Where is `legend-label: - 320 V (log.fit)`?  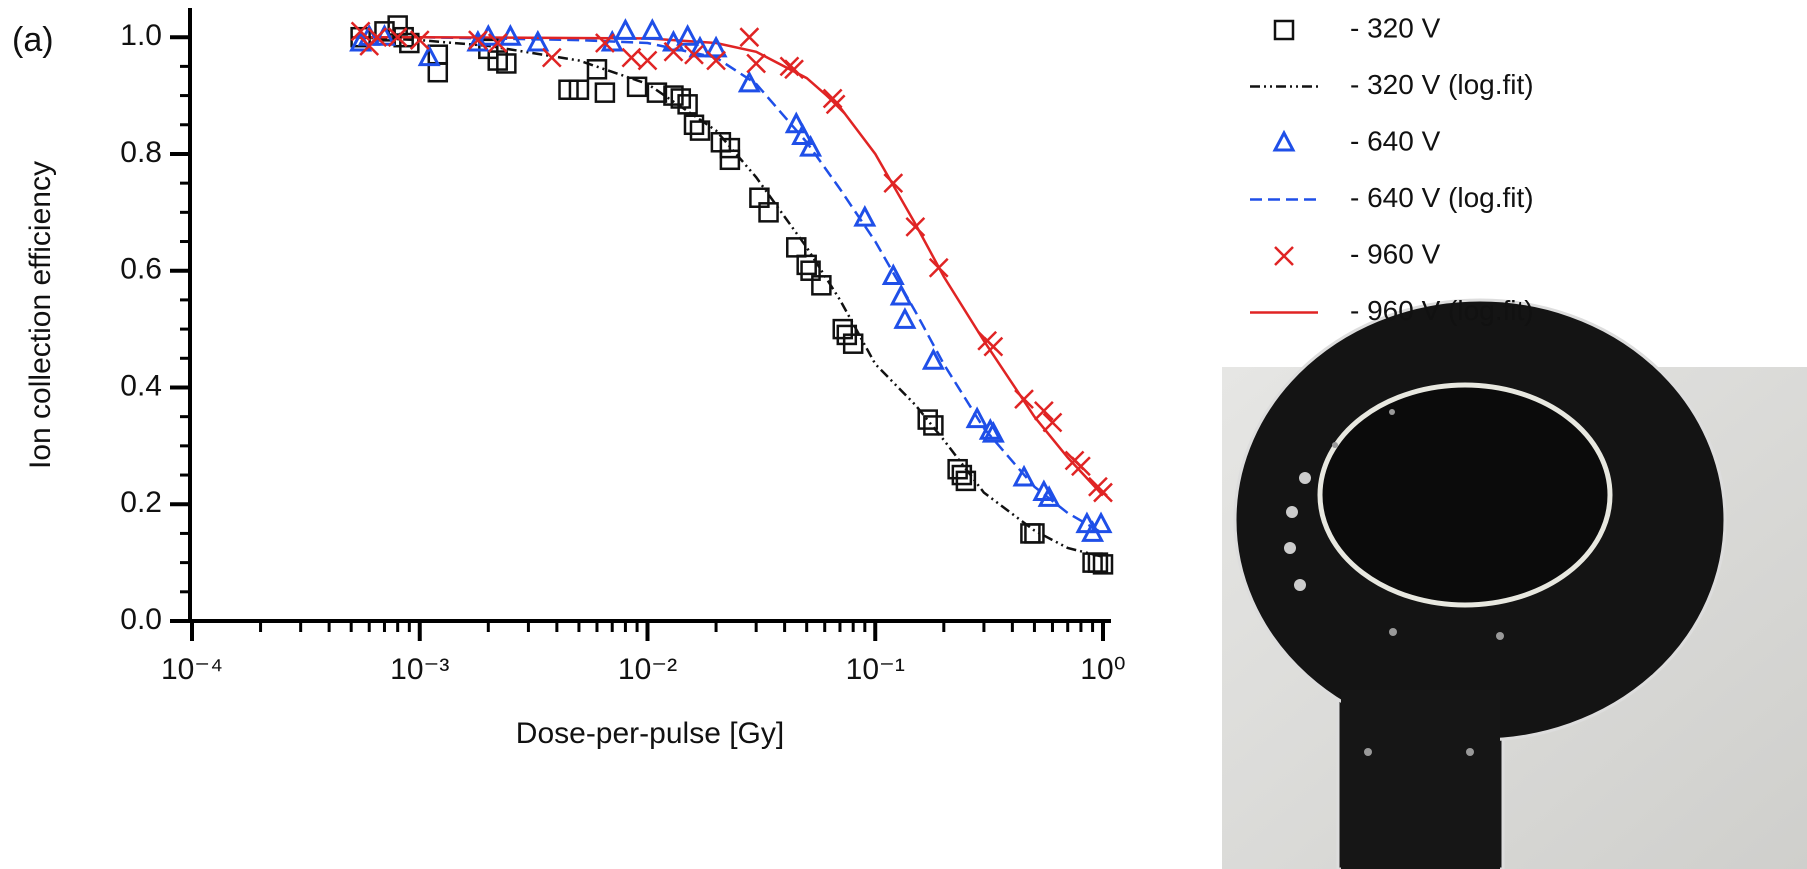
legend-label: - 320 V (log.fit) is located at coordinates (1442, 84).